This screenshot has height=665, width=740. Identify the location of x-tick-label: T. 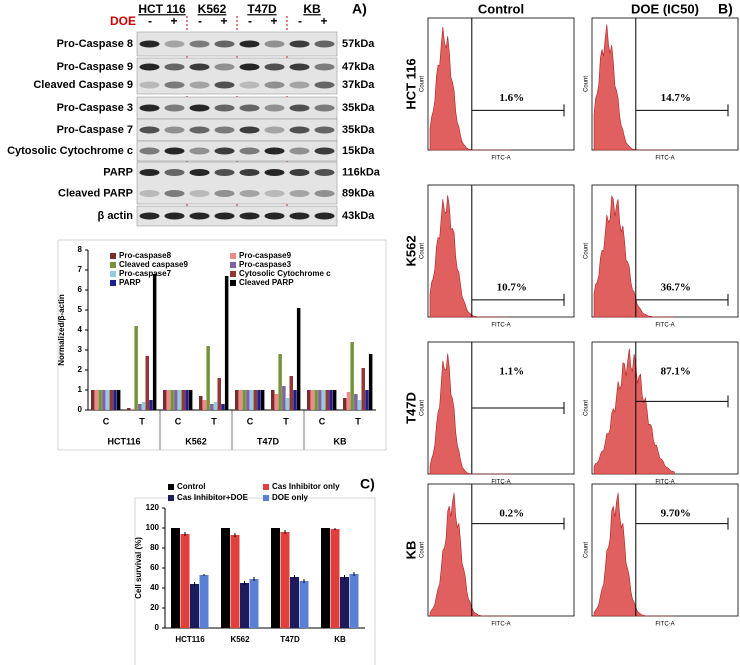
(214, 421).